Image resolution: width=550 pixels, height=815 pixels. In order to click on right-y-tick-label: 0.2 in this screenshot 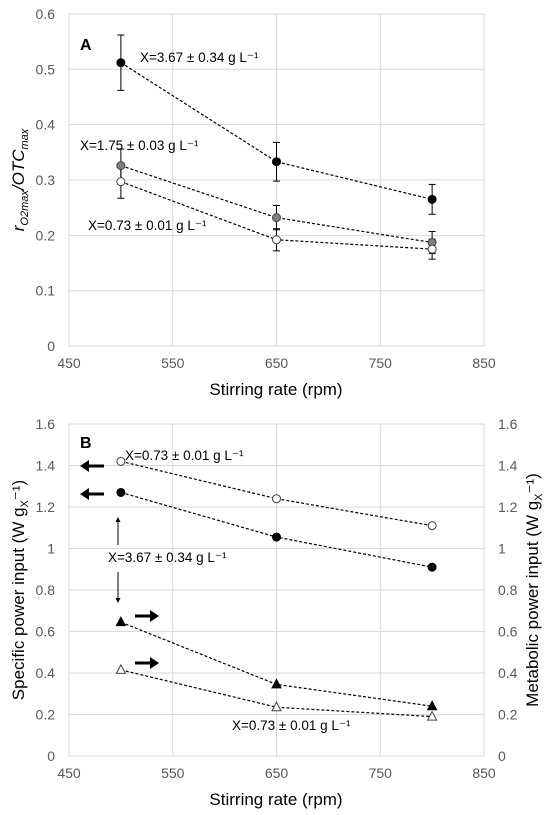, I will do `click(508, 715)`.